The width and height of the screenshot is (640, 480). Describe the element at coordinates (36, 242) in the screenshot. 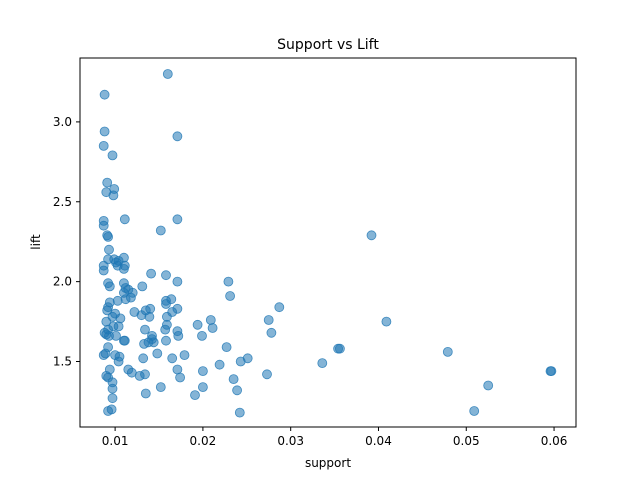

I see `y-axis-title: lift` at that location.